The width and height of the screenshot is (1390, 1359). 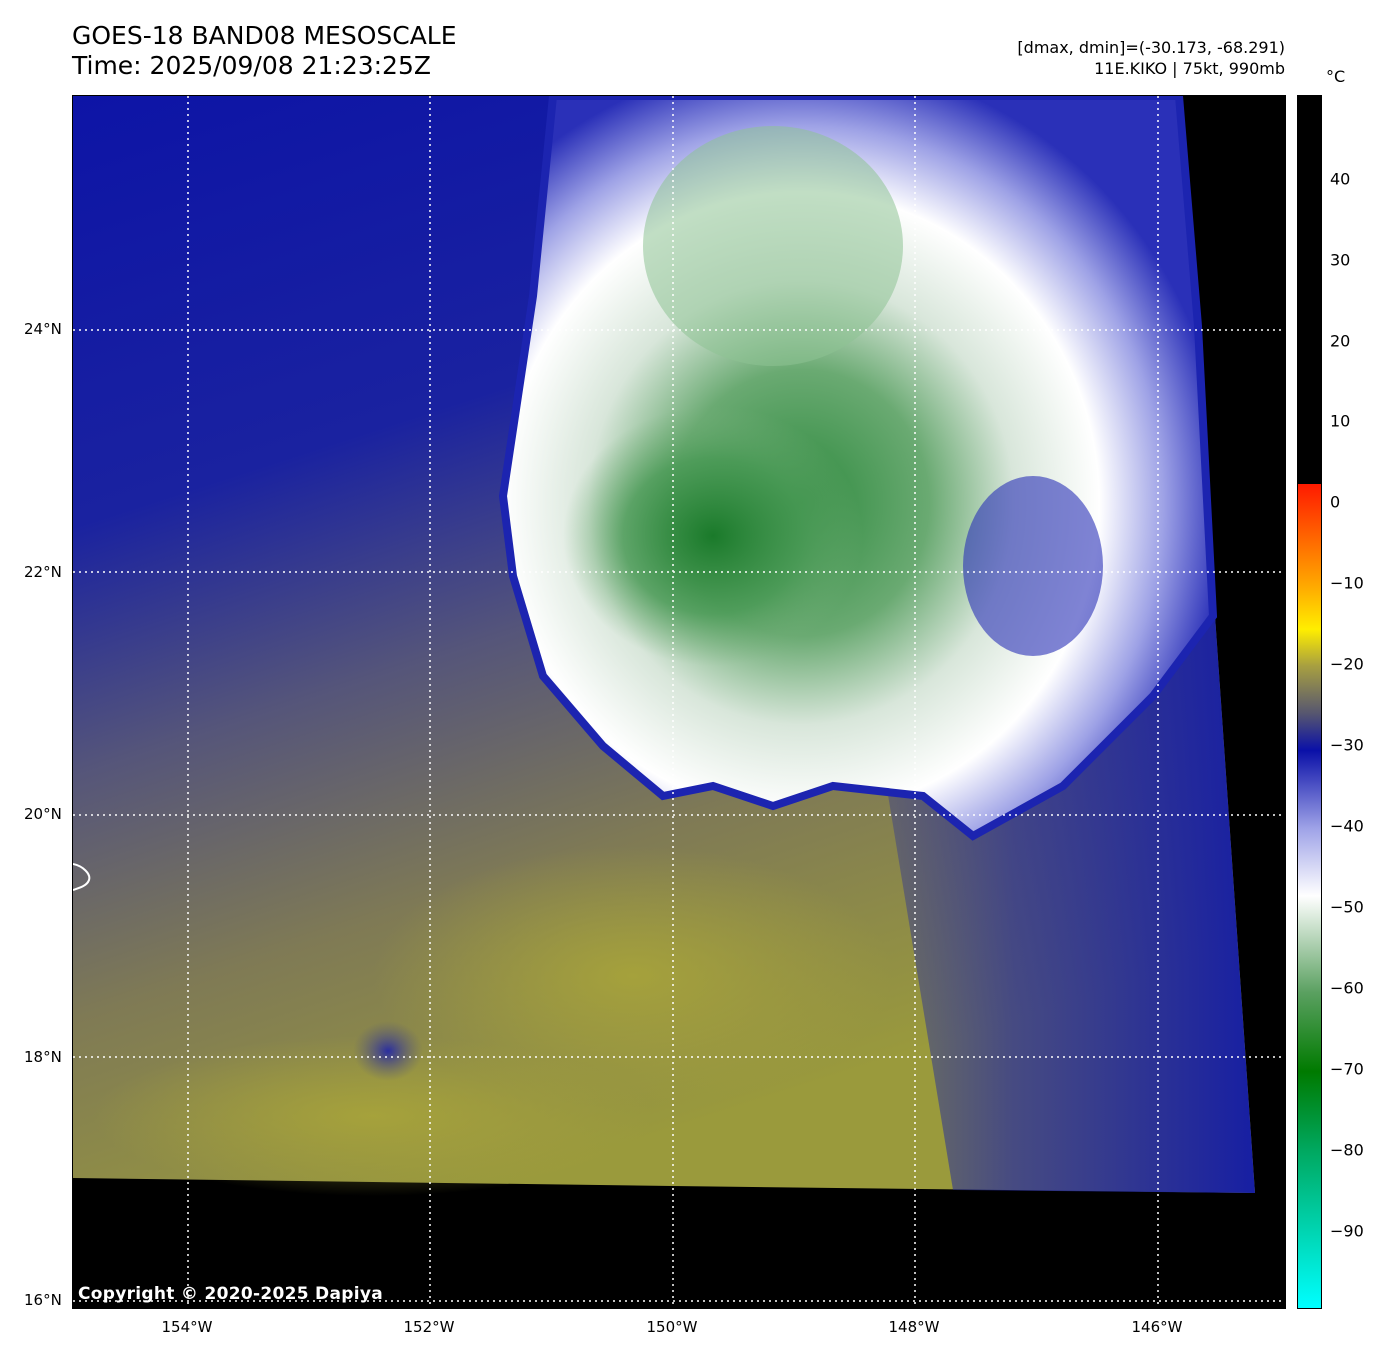 What do you see at coordinates (1340, 179) in the screenshot?
I see `colorbar-tick: 40` at bounding box center [1340, 179].